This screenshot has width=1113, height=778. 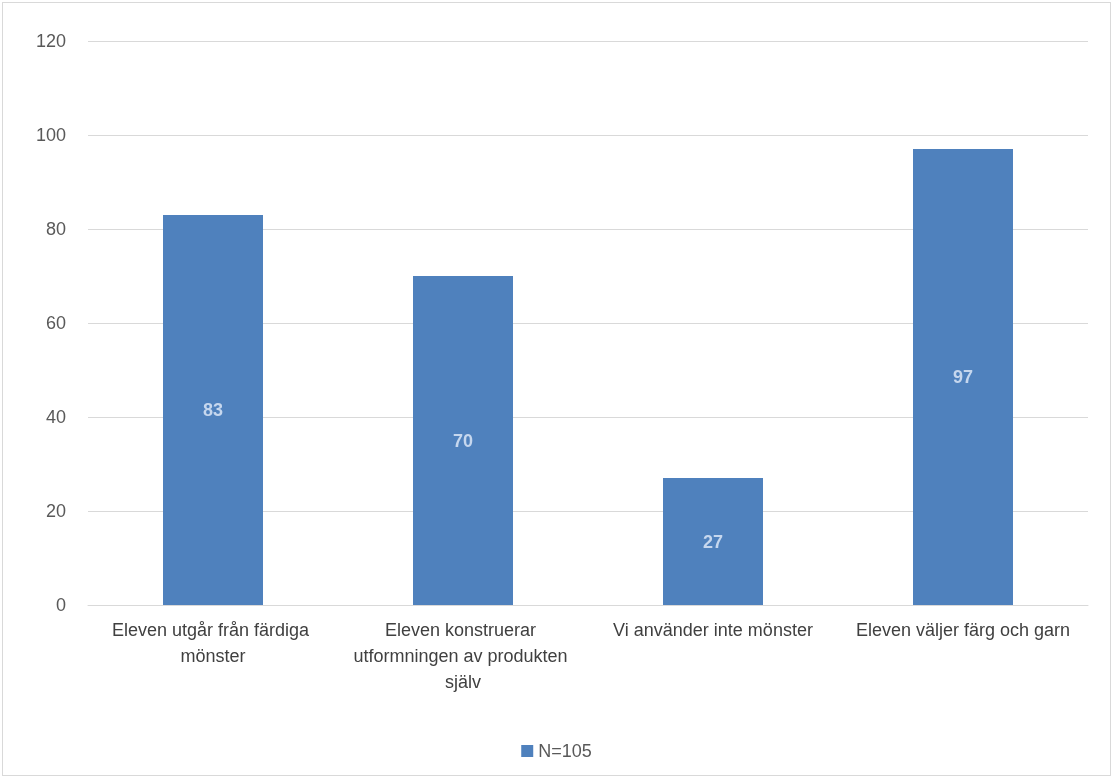 What do you see at coordinates (213, 643) in the screenshot?
I see `x-tick-label: Eleven utgår från färdiga mönster` at bounding box center [213, 643].